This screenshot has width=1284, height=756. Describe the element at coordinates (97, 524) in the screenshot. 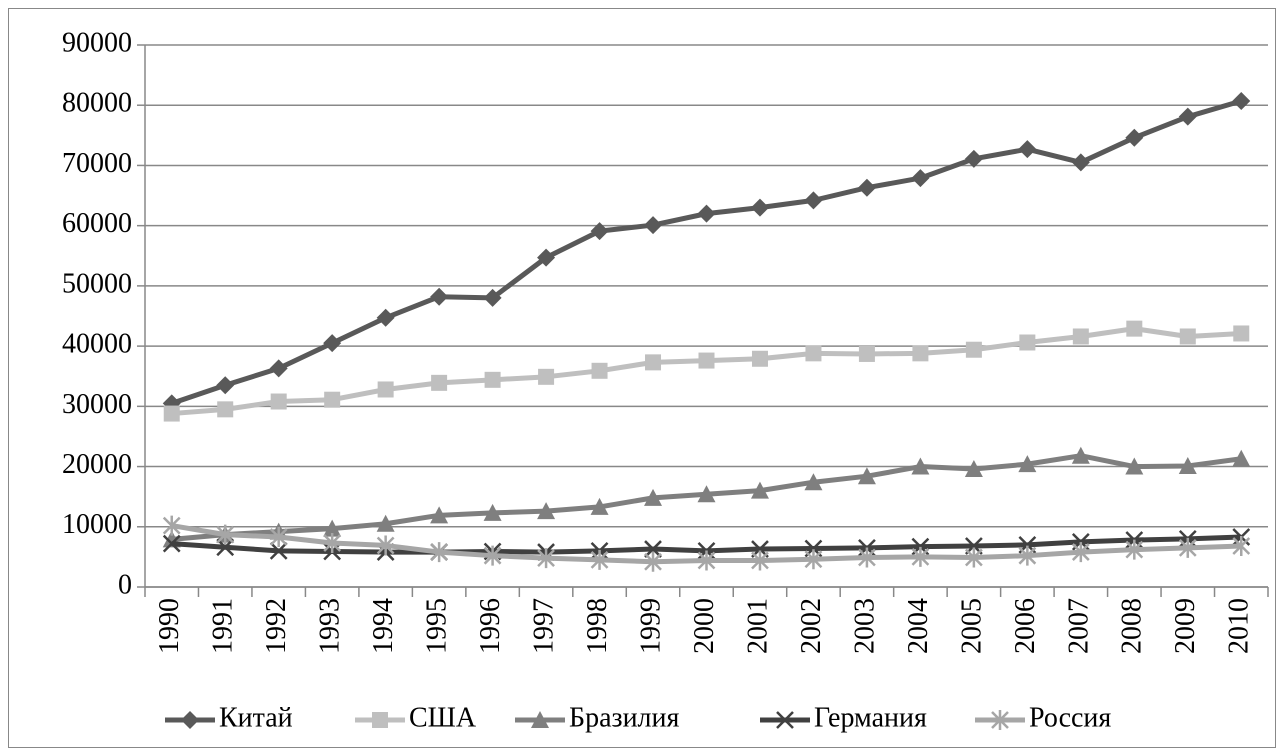

I see `y-tick-label: 10000` at that location.